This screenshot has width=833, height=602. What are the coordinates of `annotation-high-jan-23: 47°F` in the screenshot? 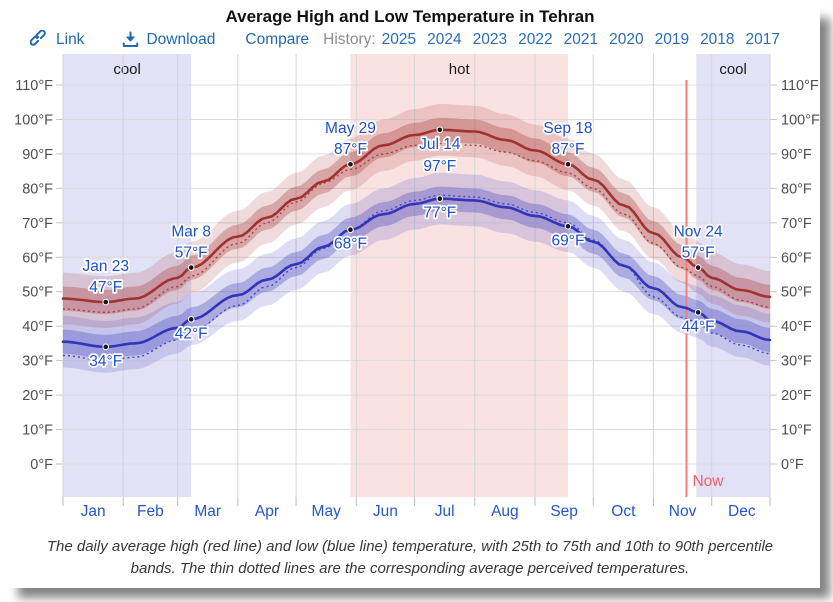 It's located at (105, 287).